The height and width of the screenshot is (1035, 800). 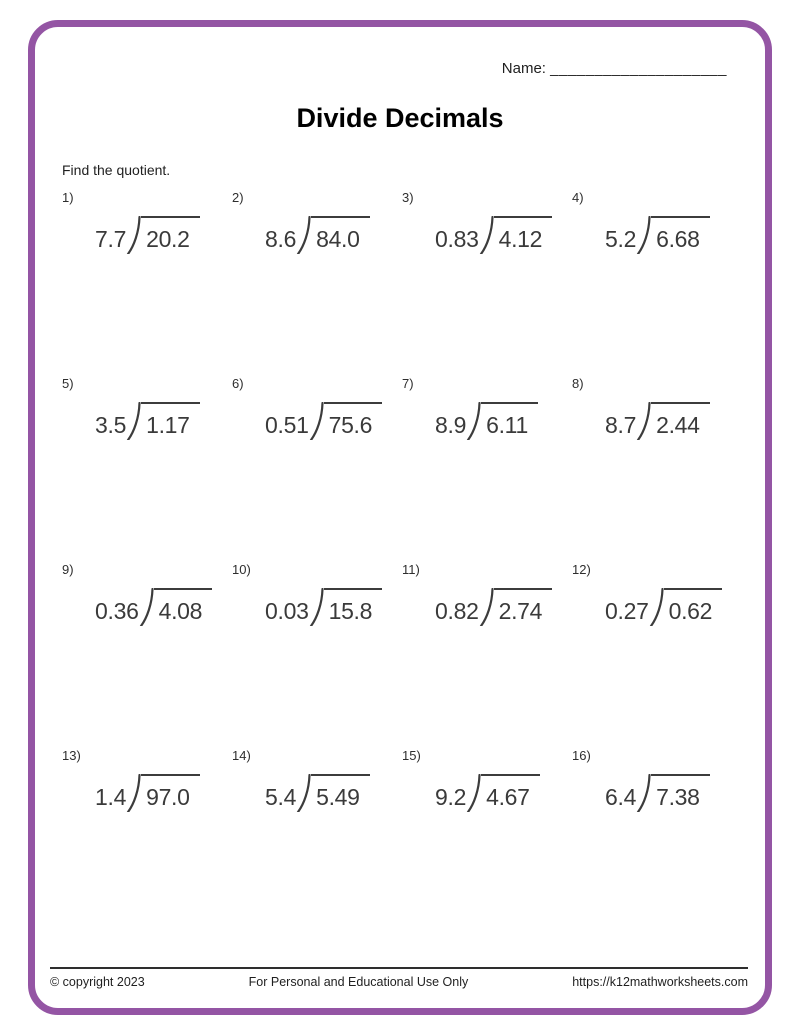 I want to click on division-expression: 1.4 97.0, so click(x=163, y=793).